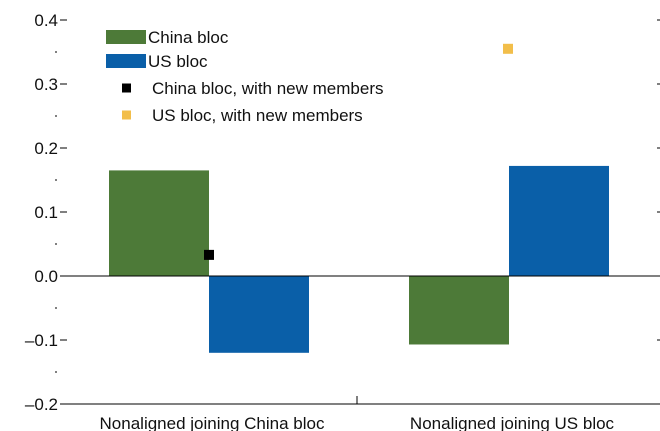 This screenshot has height=431, width=660. I want to click on y-axis: 0.4 0.3 0.2 0.1 0.0 –0.1 –0.2, so click(46, 212).